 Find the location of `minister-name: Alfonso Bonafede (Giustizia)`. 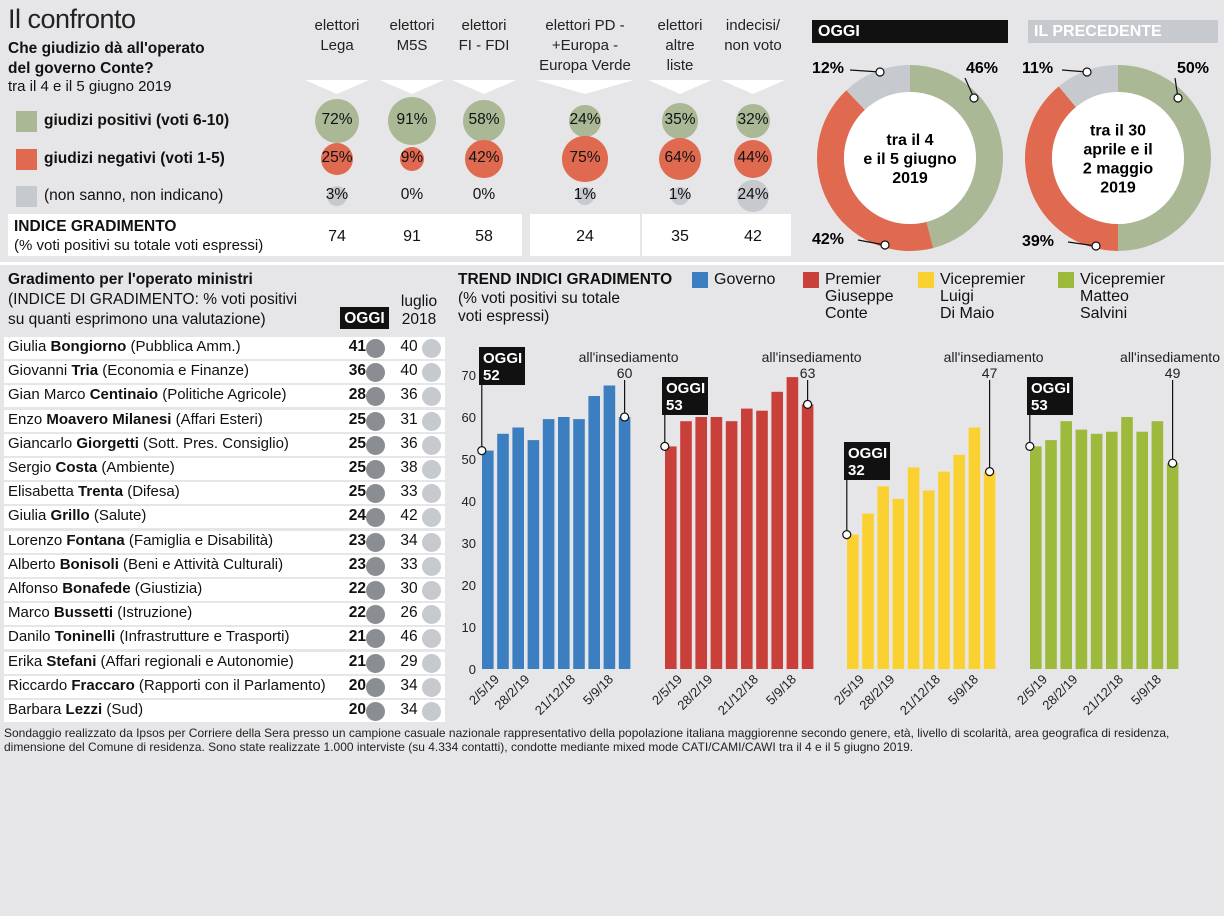

minister-name: Alfonso Bonafede (Giustizia) is located at coordinates (105, 588).